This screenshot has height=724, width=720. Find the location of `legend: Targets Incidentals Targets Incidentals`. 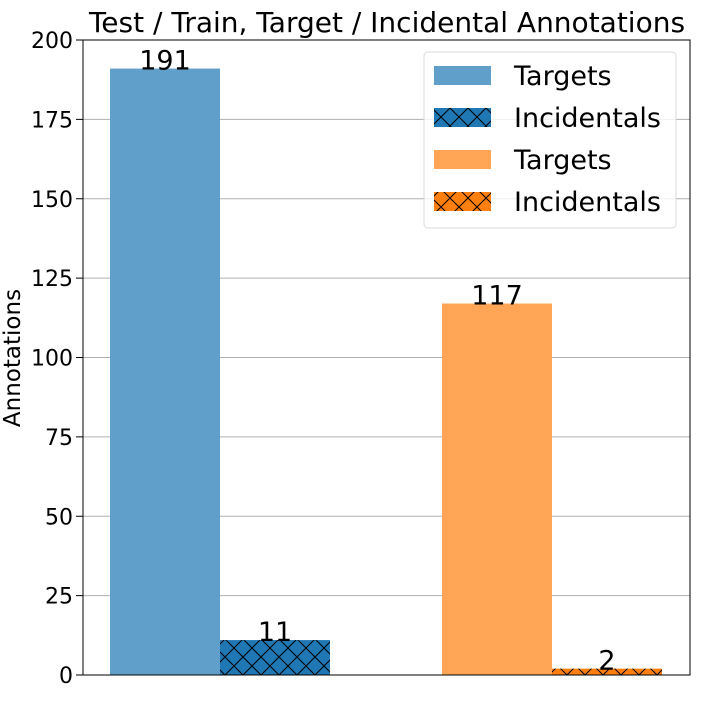

legend: Targets Incidentals Targets Incidentals is located at coordinates (550, 140).